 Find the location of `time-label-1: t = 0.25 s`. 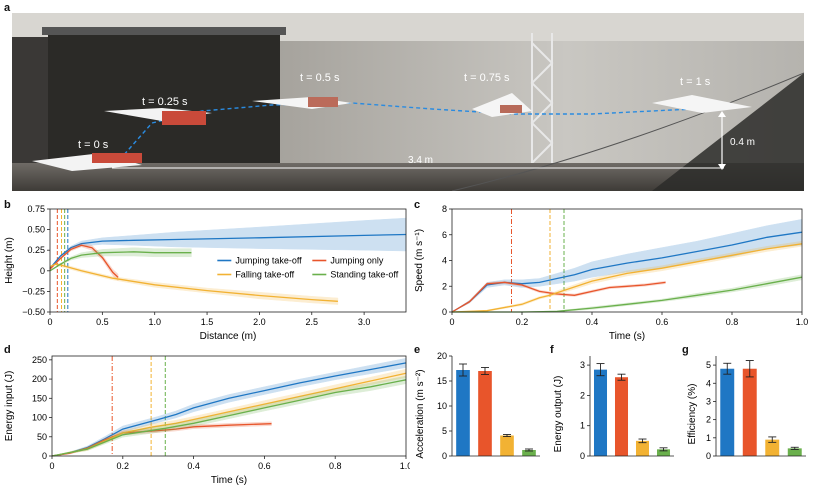

time-label-1: t = 0.25 s is located at coordinates (165, 102).